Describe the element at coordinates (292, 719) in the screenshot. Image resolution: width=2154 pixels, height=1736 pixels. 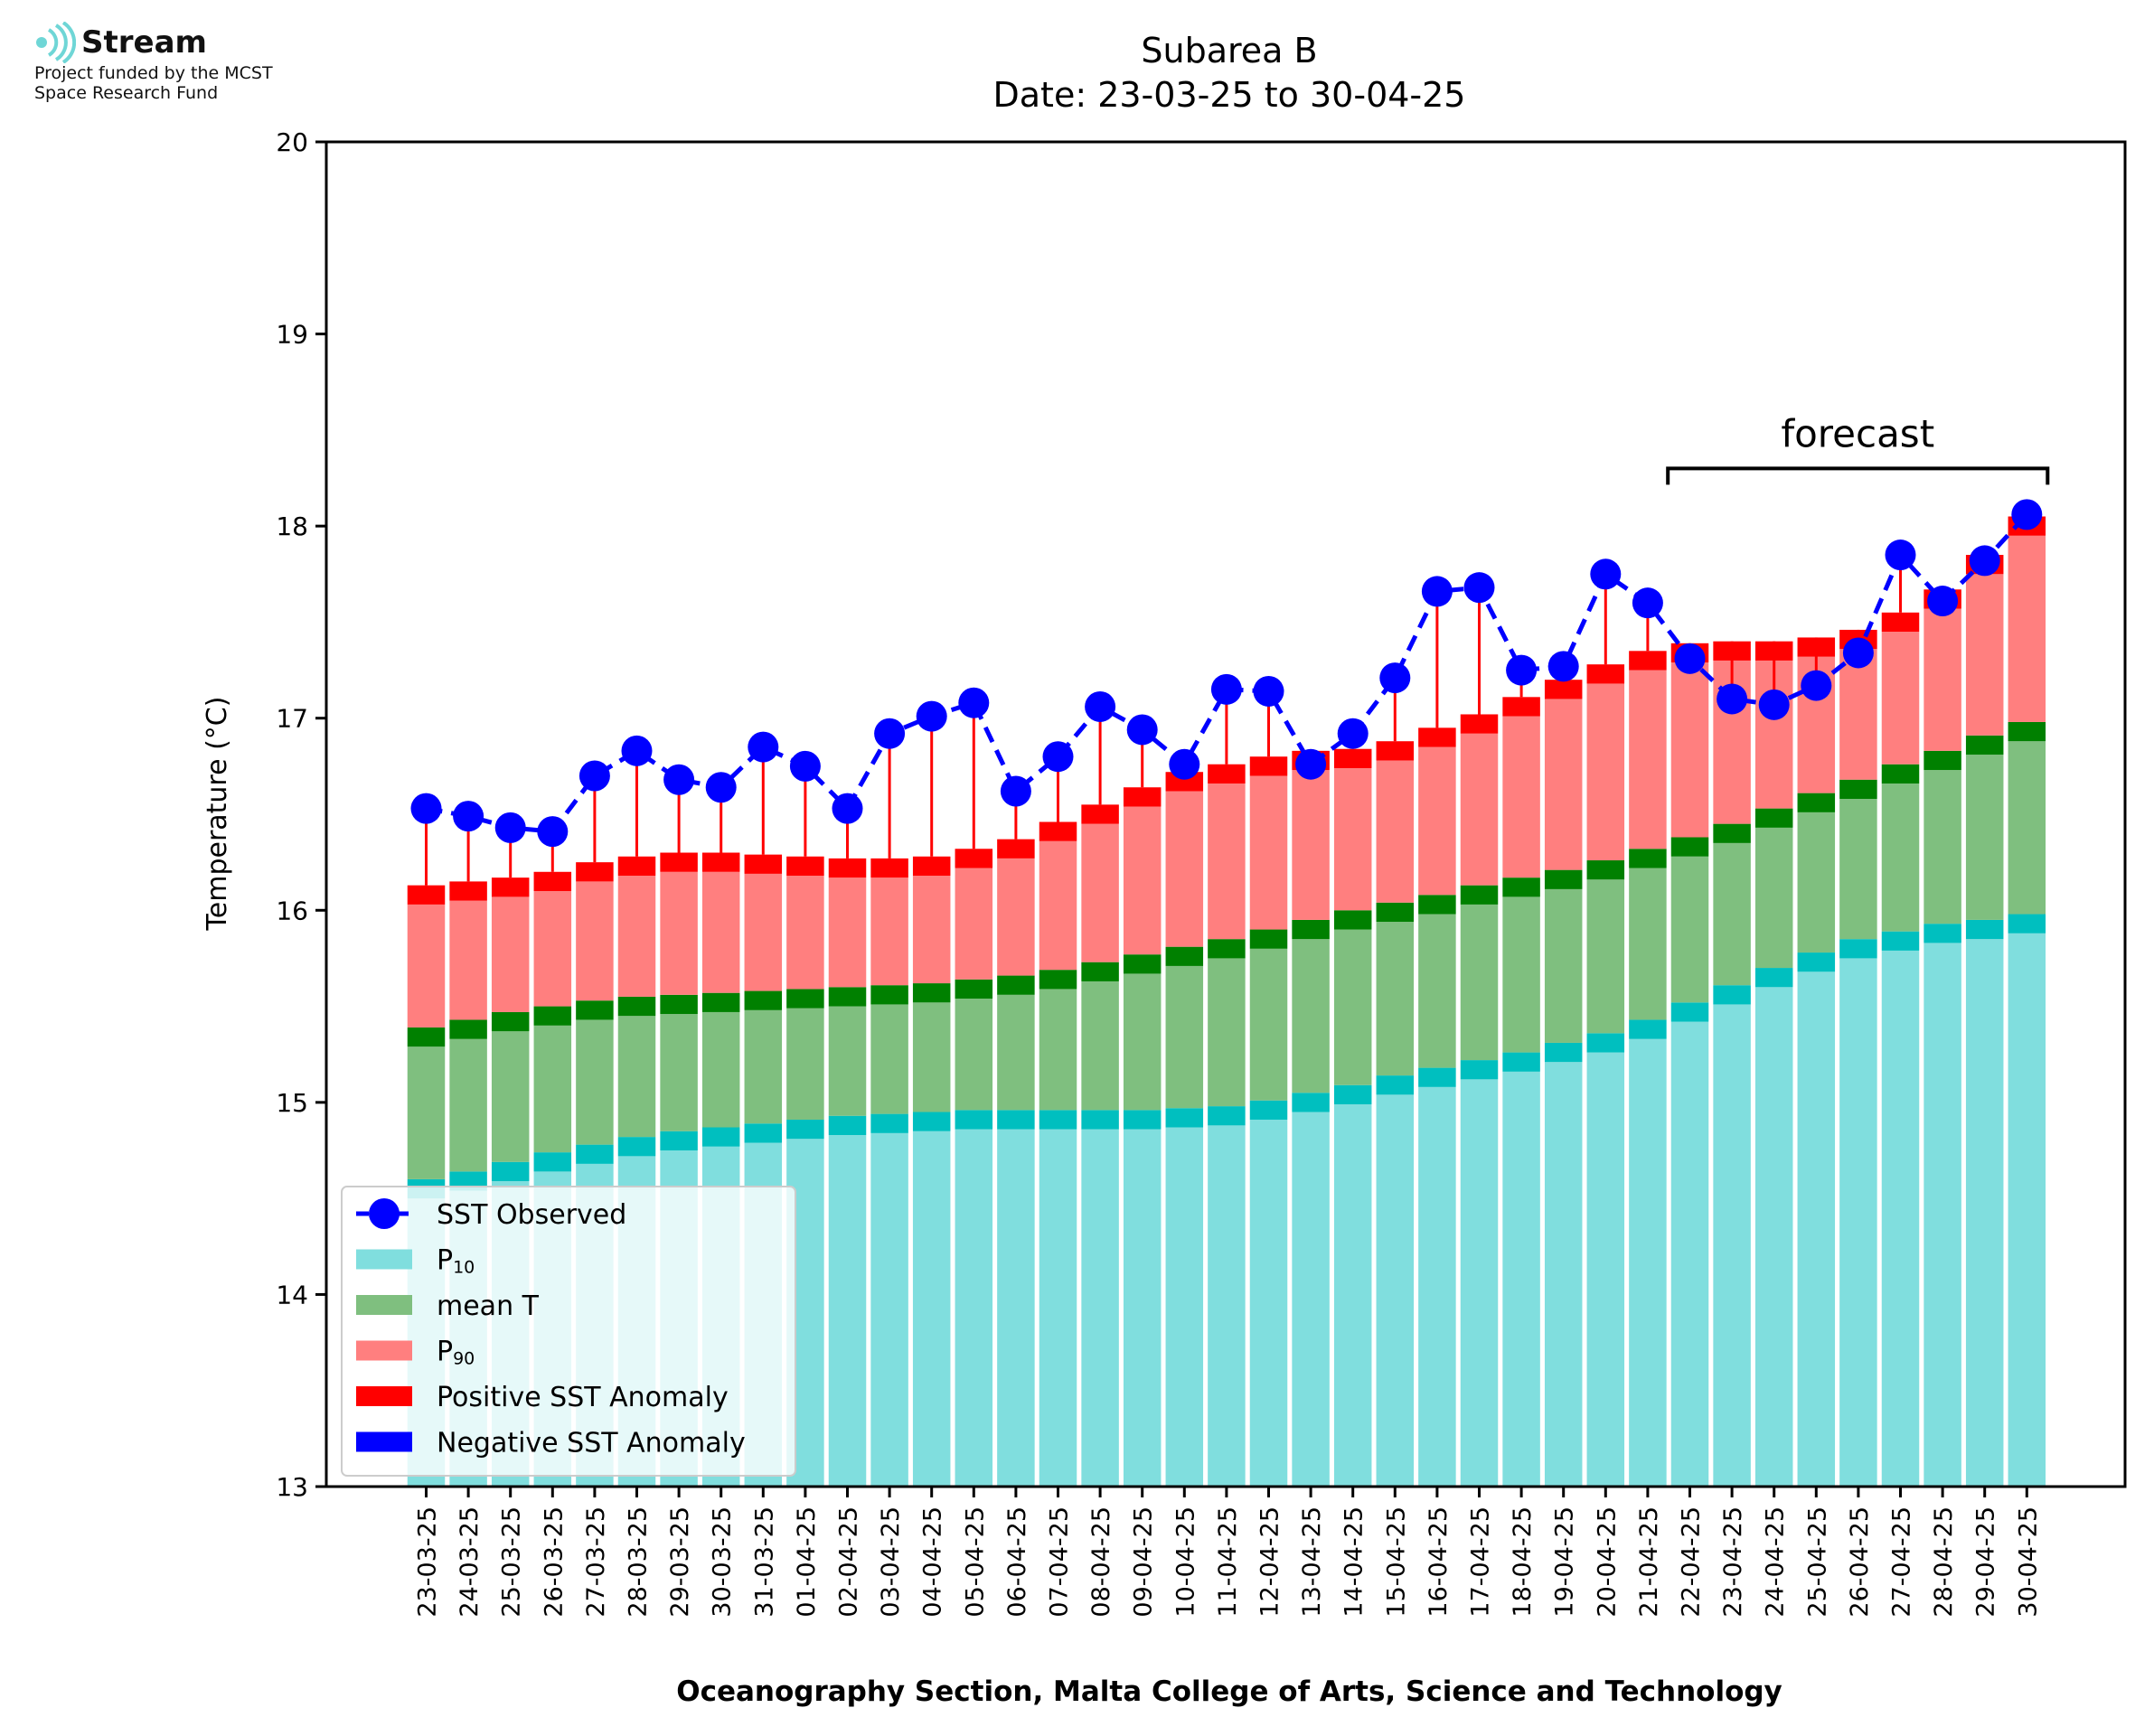
I see `y-tick-label-17: 17` at that location.